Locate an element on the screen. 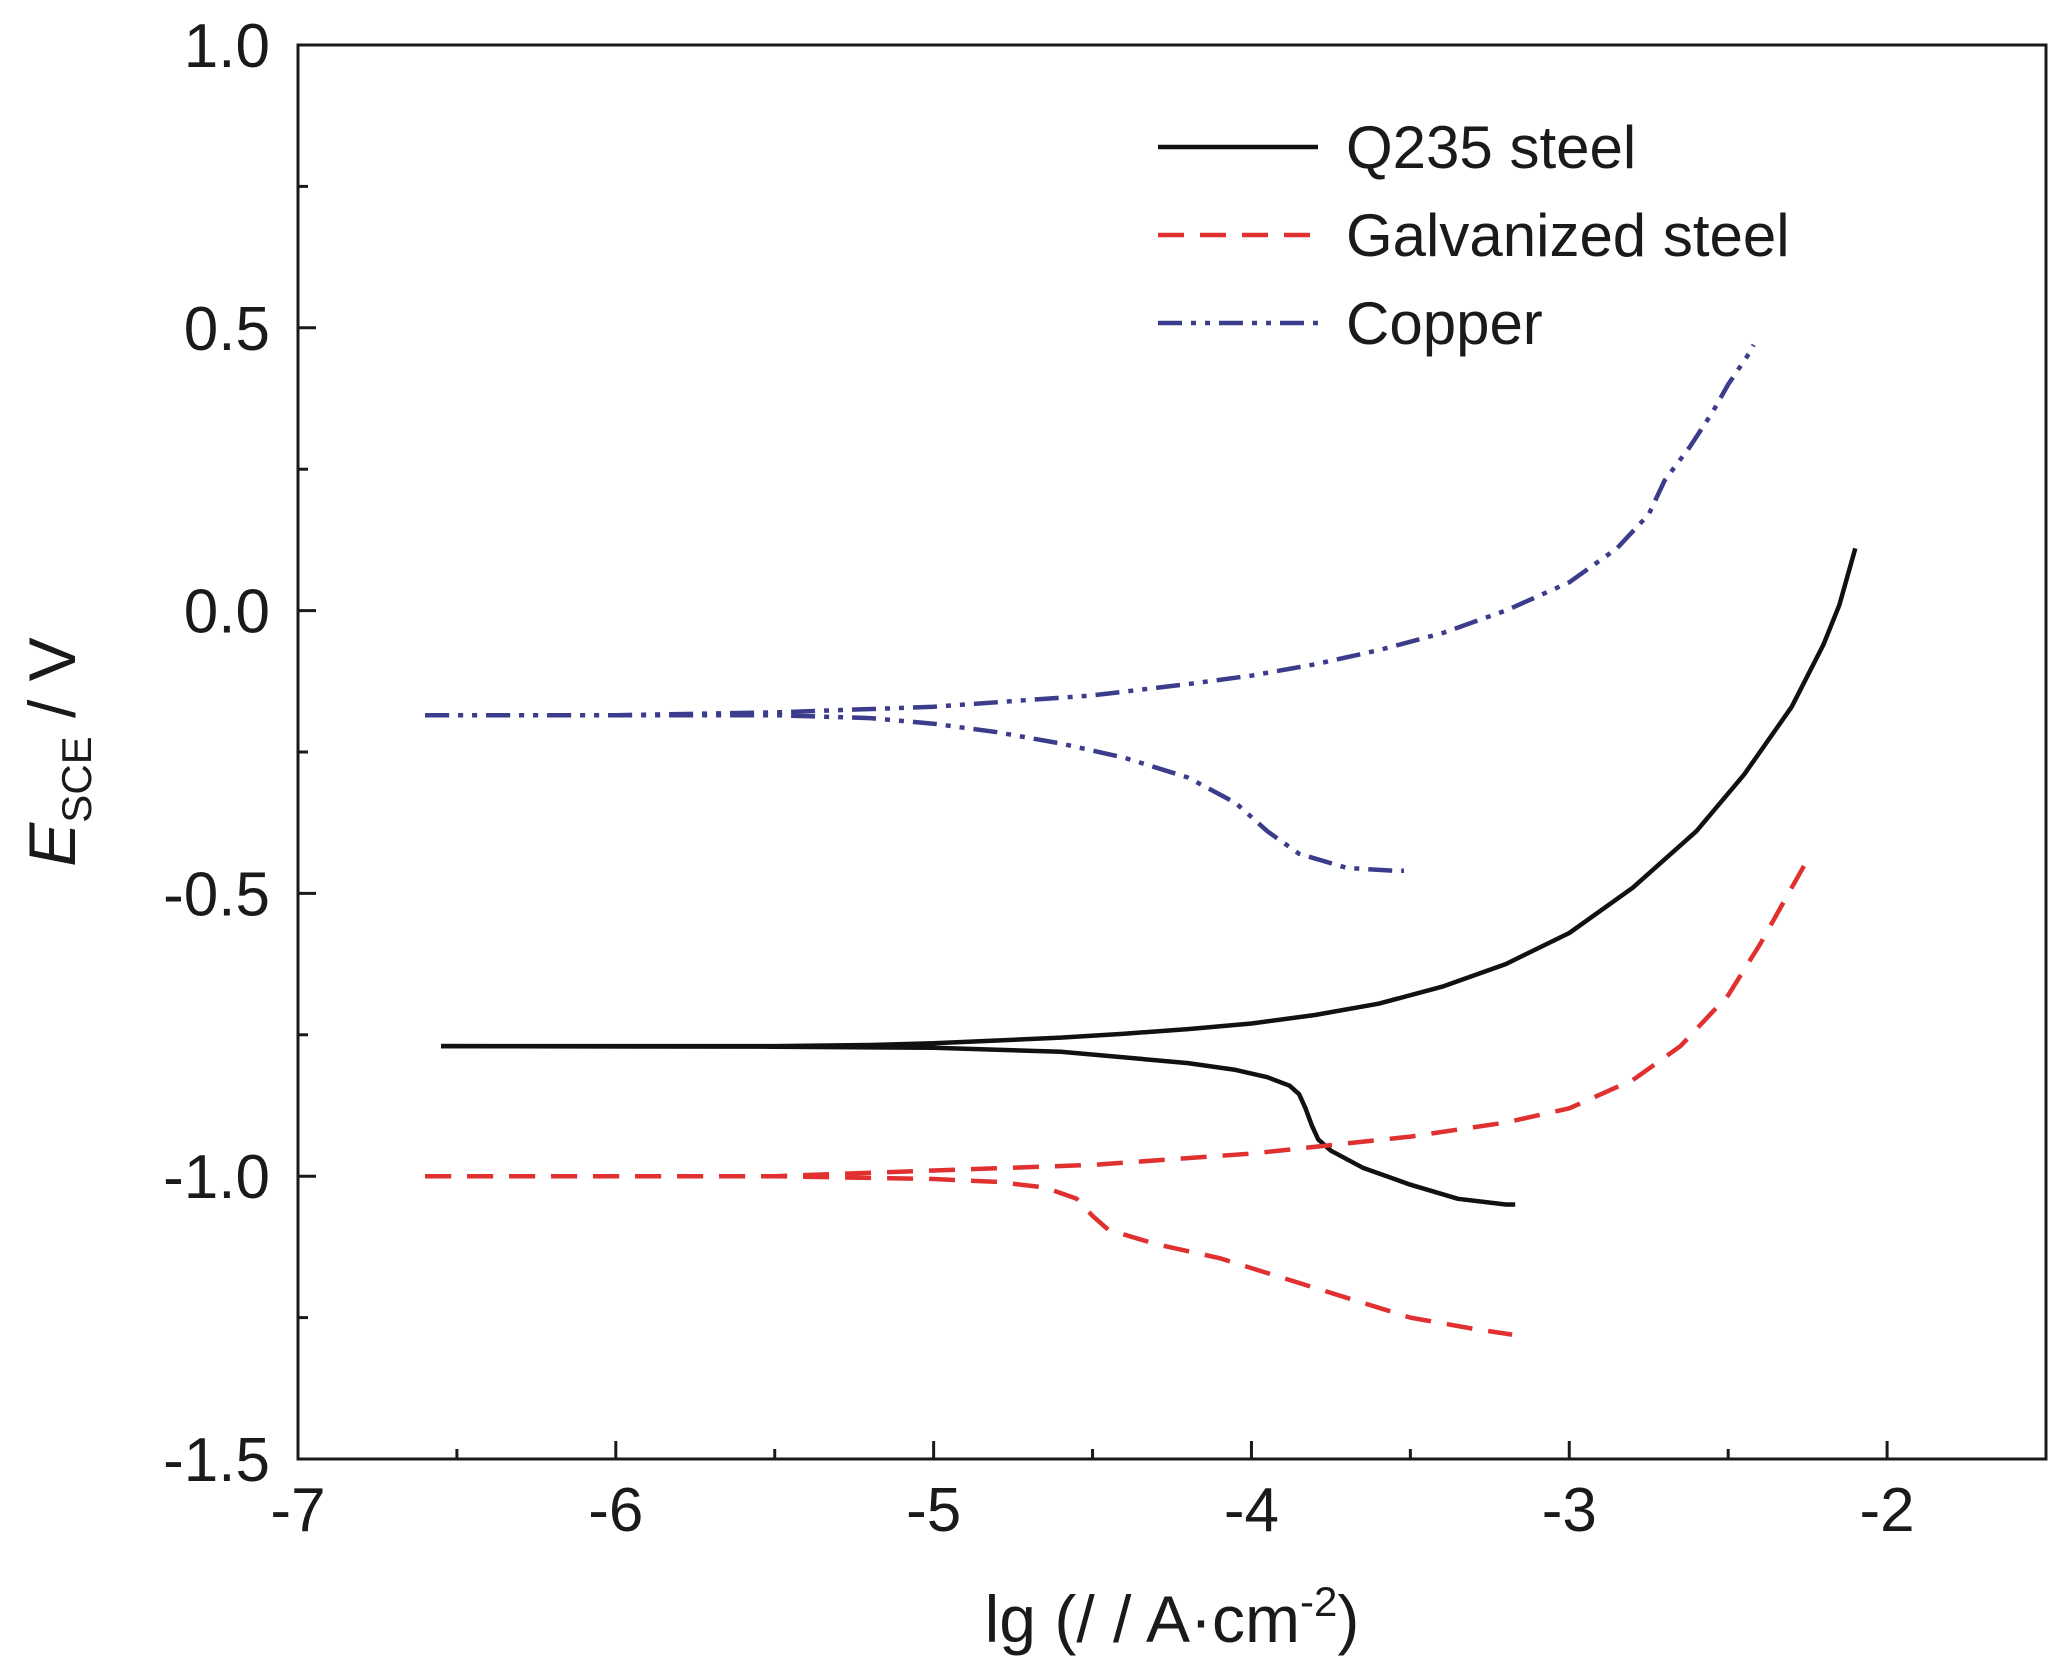  x-axis-title: lg (/ / A·cm-2) is located at coordinates (1172, 1617).